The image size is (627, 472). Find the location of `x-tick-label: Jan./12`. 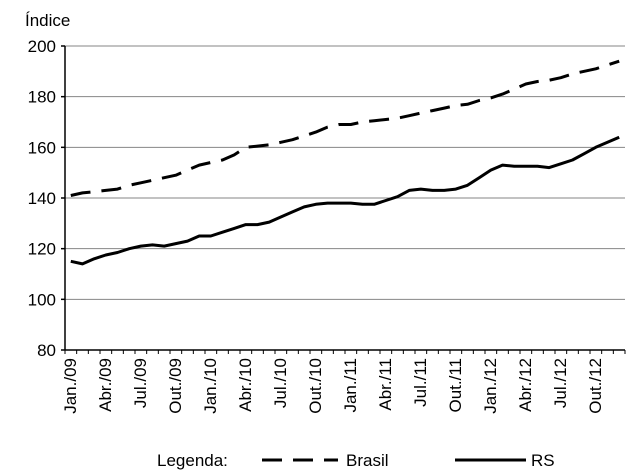

x-tick-label: Jan./12 is located at coordinates (490, 386).